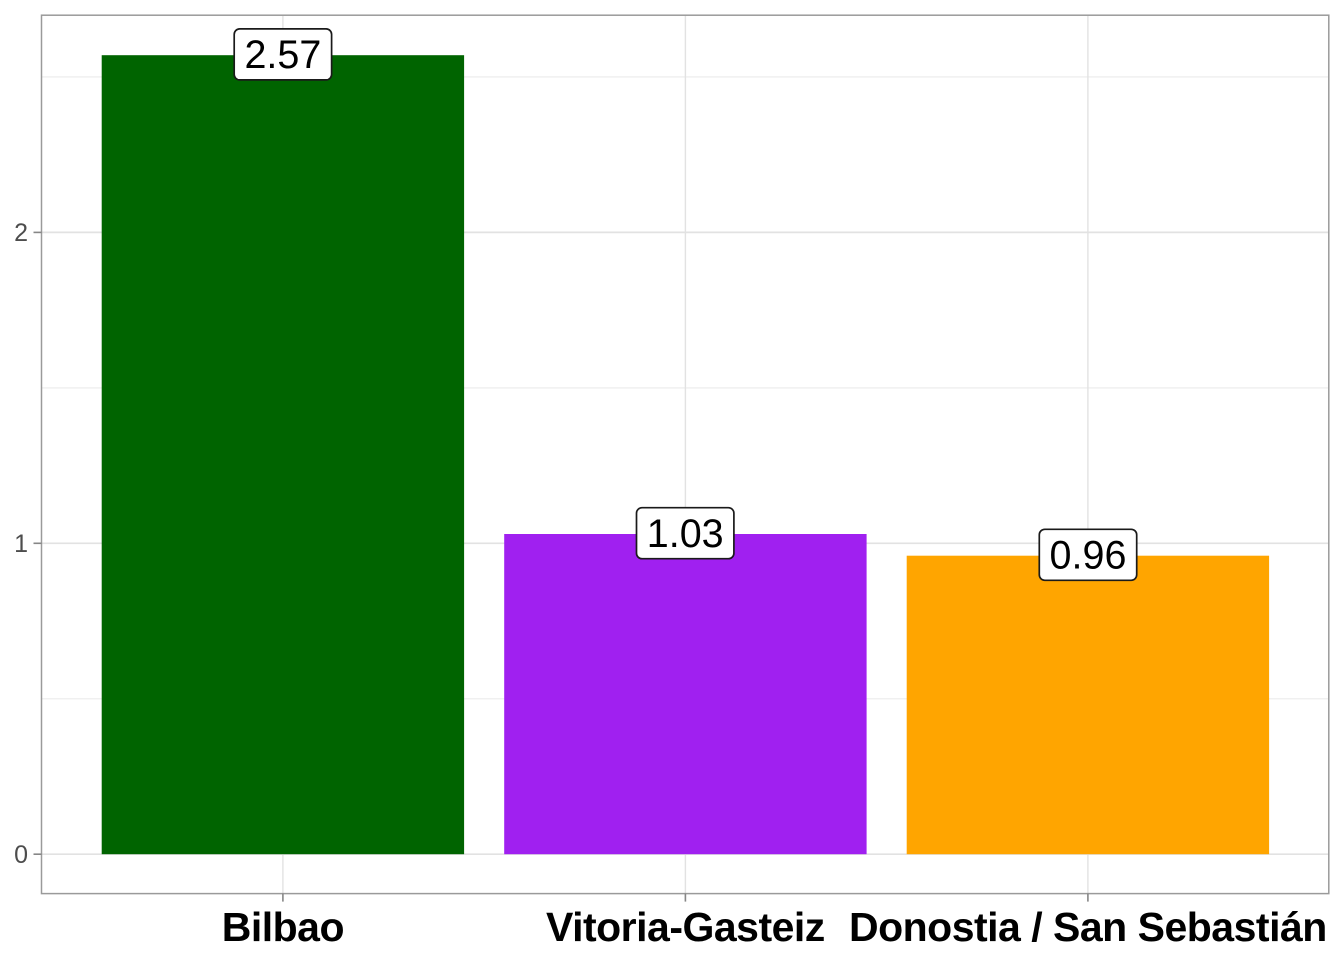 This screenshot has height=960, width=1344. Describe the element at coordinates (1088, 556) in the screenshot. I see `svg-text: 0.96` at that location.